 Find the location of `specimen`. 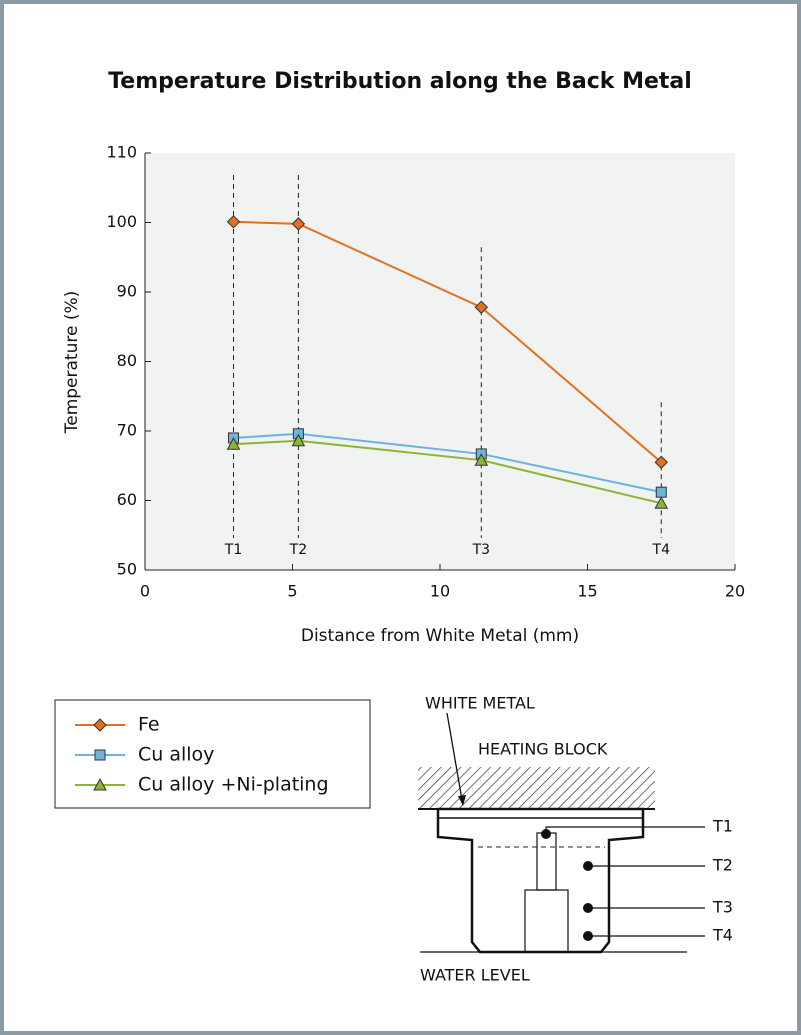

specimen is located at coordinates (540, 880).